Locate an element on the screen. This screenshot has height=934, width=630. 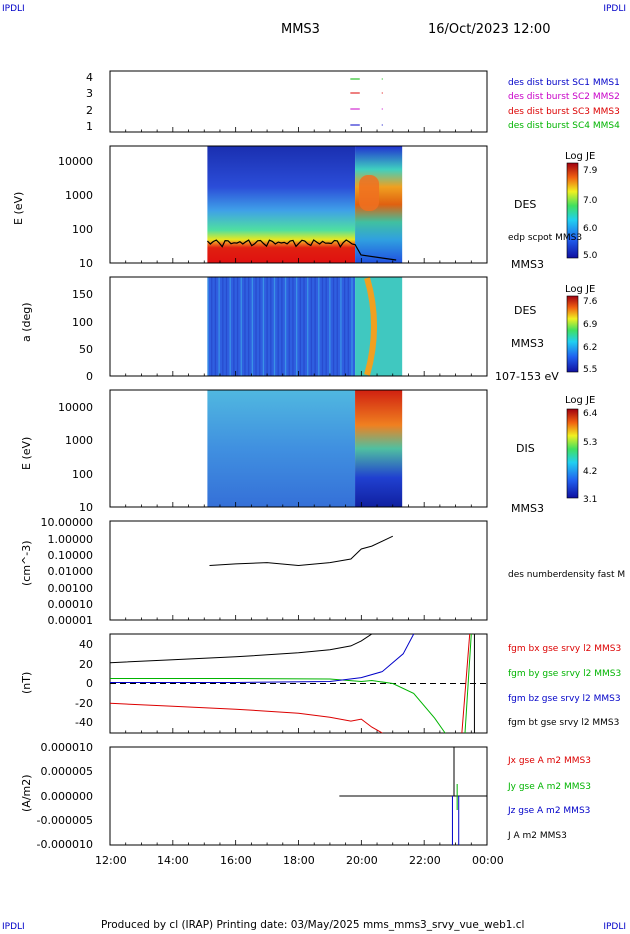
legend-by: fgm by gse srvy l2 MMS3 is located at coordinates (565, 674).